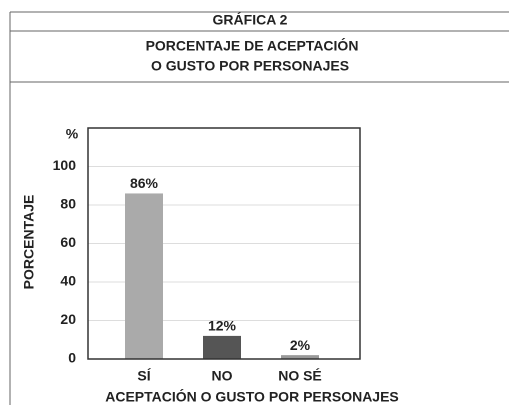 Image resolution: width=509 pixels, height=405 pixels. I want to click on y-tick-label: 80, so click(68, 204).